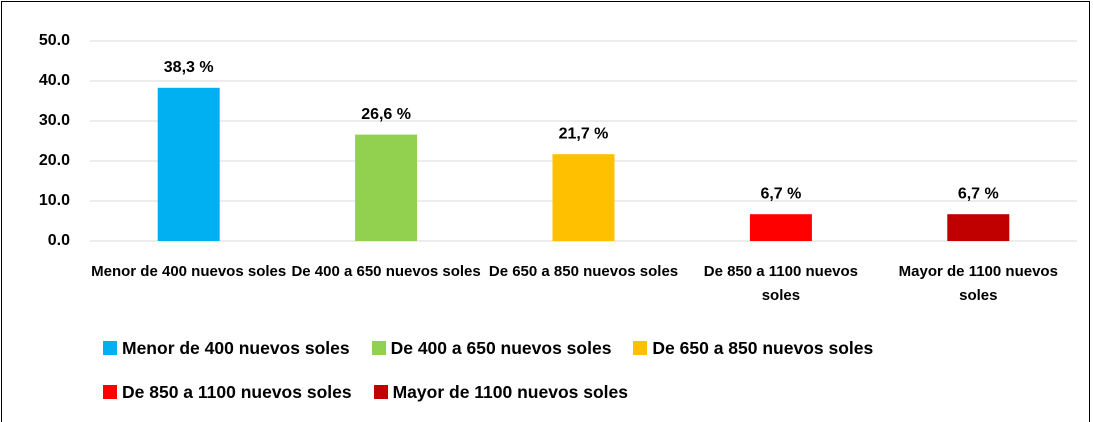 The height and width of the screenshot is (422, 1093). I want to click on x-tick-label: De 850 a 1100 nuevos soles, so click(781, 283).